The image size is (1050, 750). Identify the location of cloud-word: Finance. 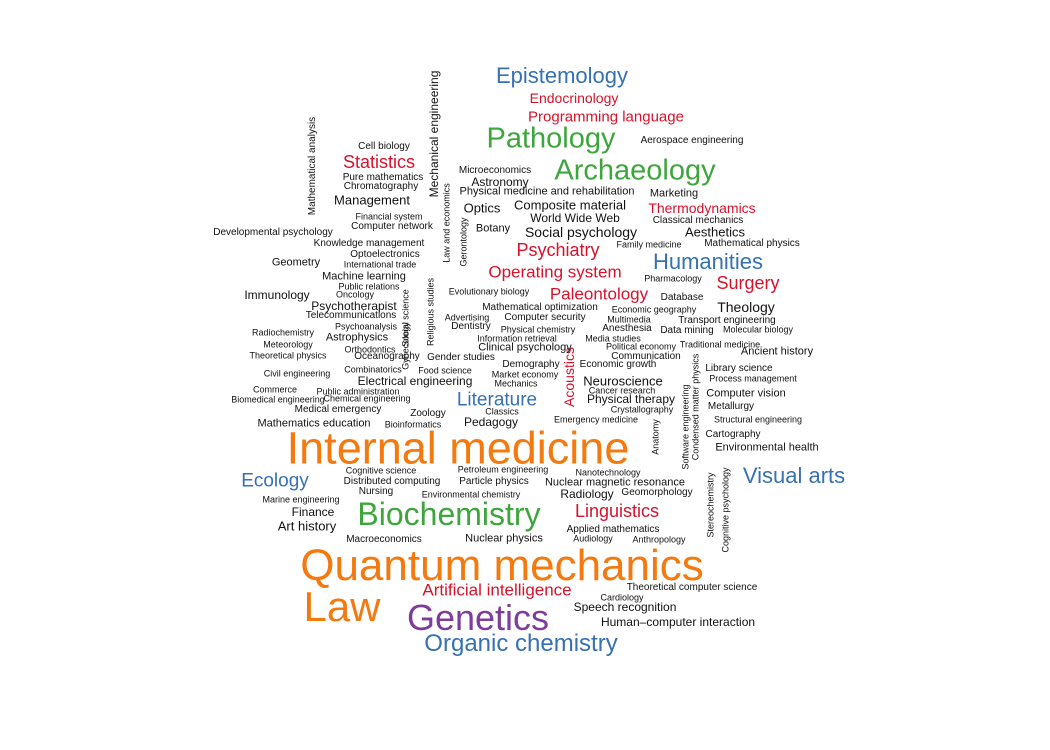
(313, 512).